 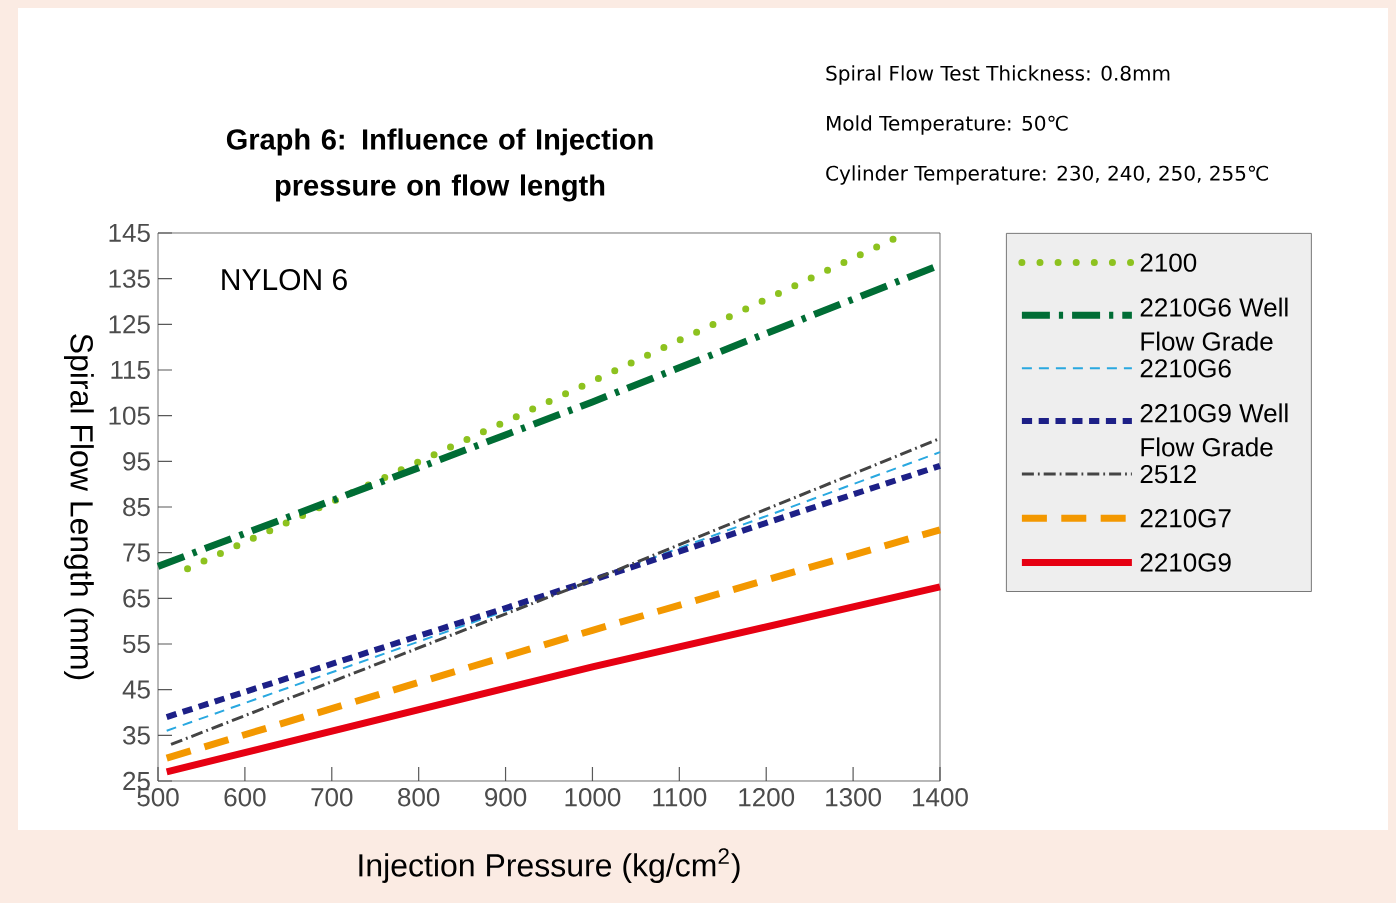 What do you see at coordinates (136, 461) in the screenshot?
I see `y-tick-label: 95` at bounding box center [136, 461].